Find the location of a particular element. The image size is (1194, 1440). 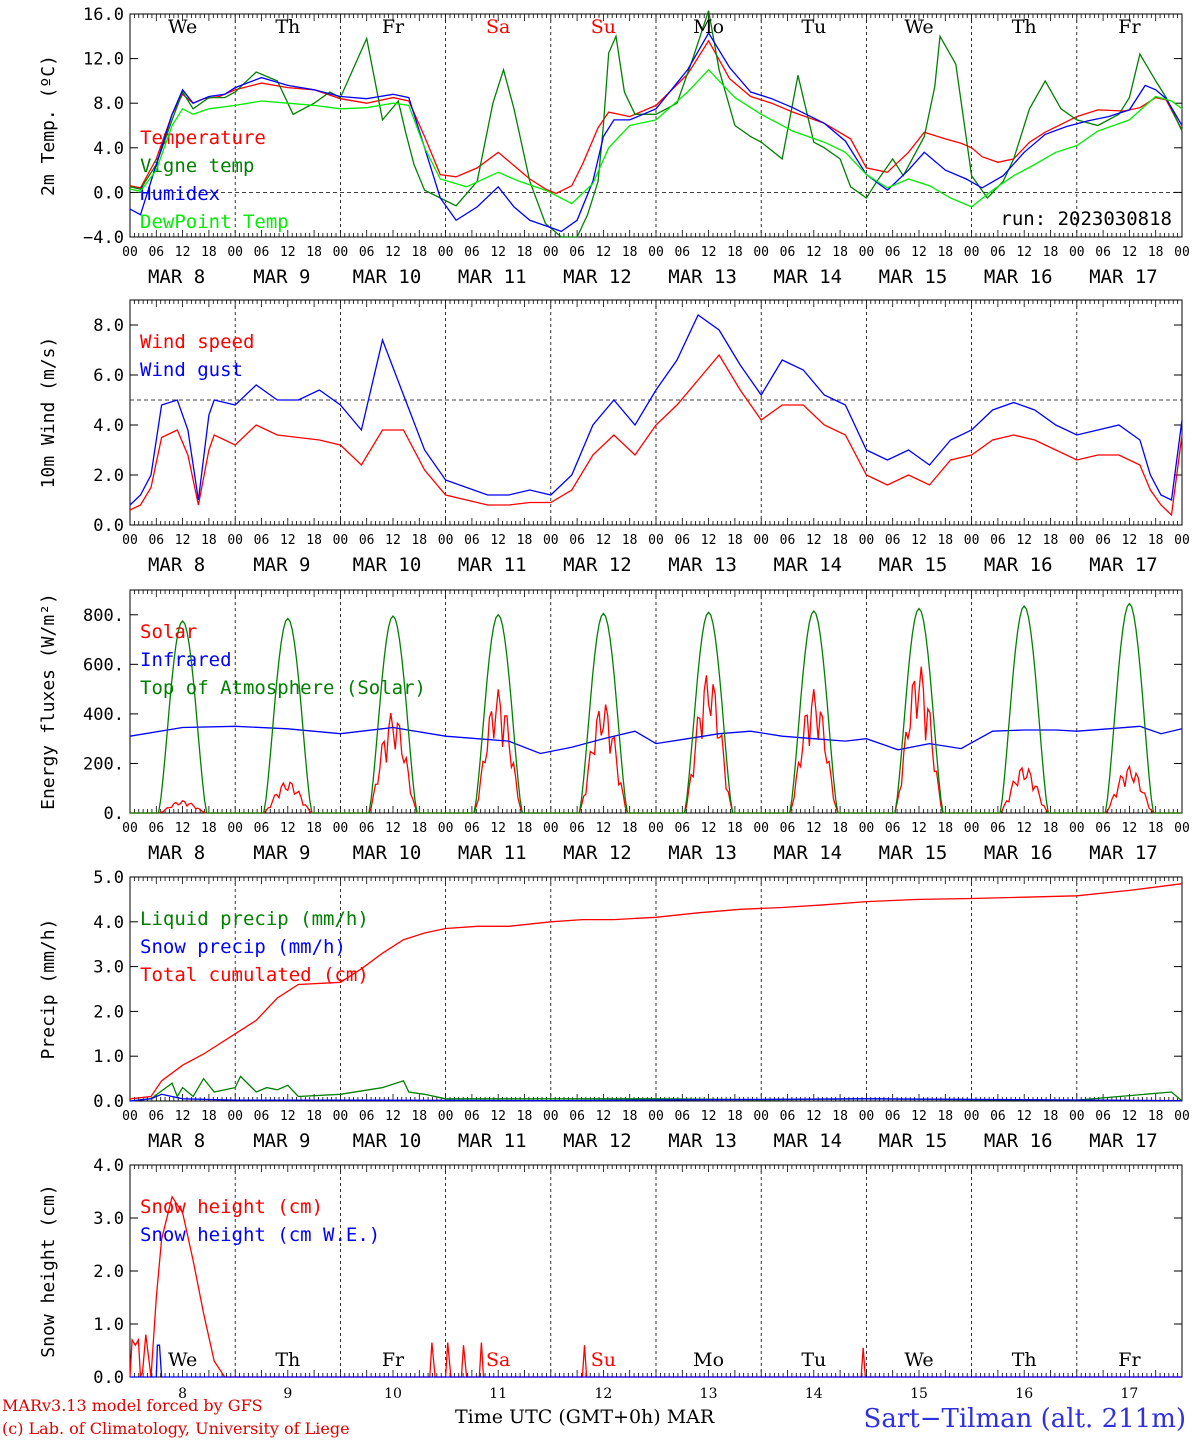

day-number: 10 is located at coordinates (393, 1394).